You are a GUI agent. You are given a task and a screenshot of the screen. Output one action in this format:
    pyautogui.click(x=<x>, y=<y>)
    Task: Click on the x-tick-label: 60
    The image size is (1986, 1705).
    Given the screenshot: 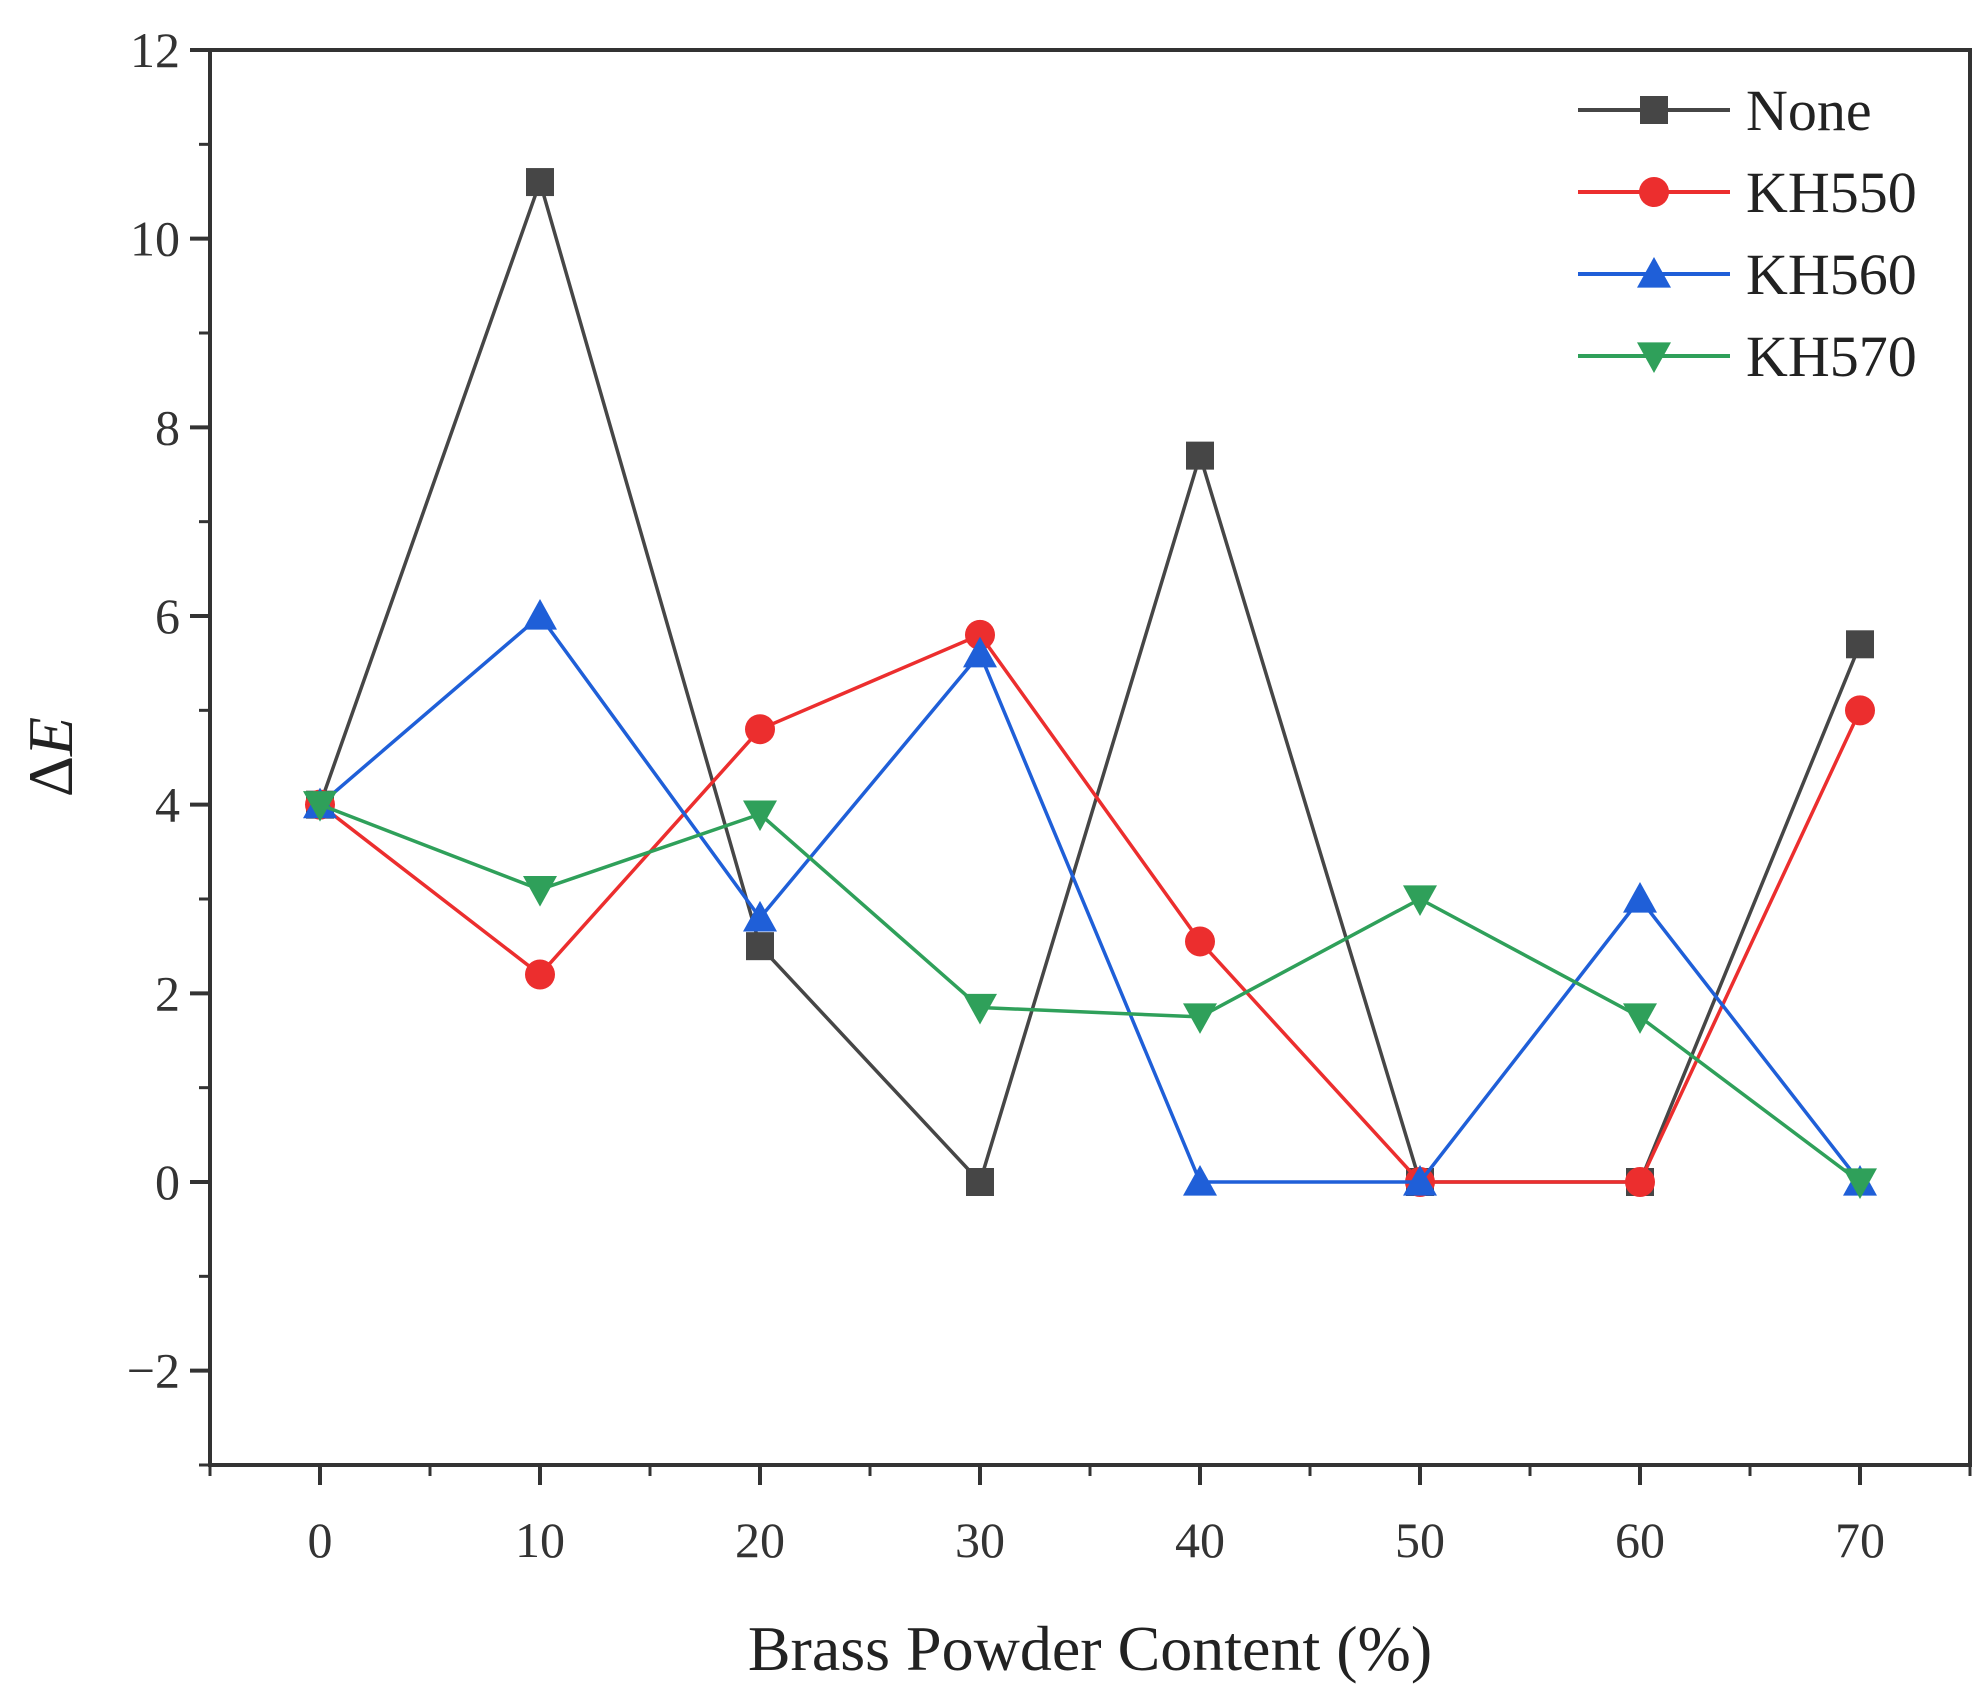 What is the action you would take?
    pyautogui.click(x=1640, y=1540)
    